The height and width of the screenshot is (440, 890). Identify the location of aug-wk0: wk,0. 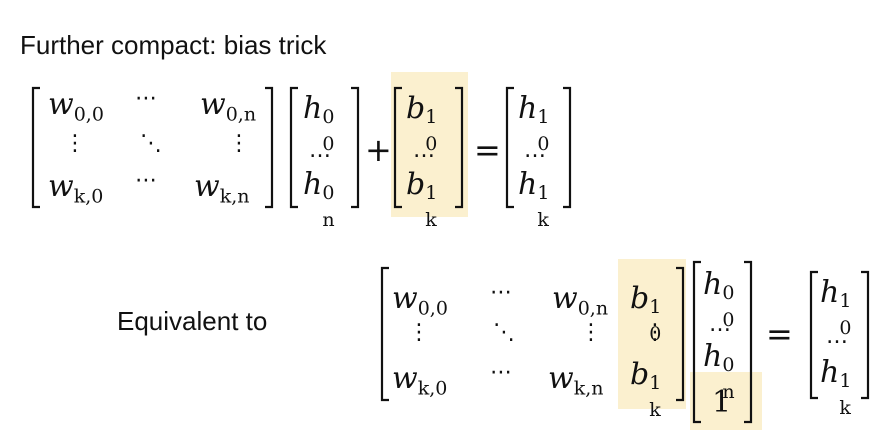
(420, 380).